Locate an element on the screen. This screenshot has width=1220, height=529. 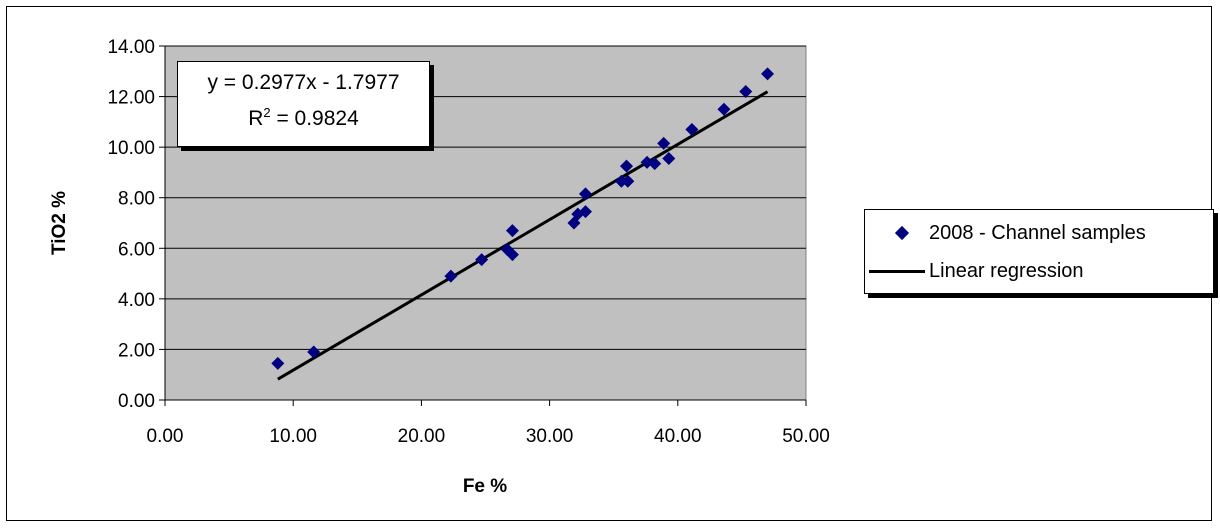
y-tick-label: 2.00 is located at coordinates (136, 350).